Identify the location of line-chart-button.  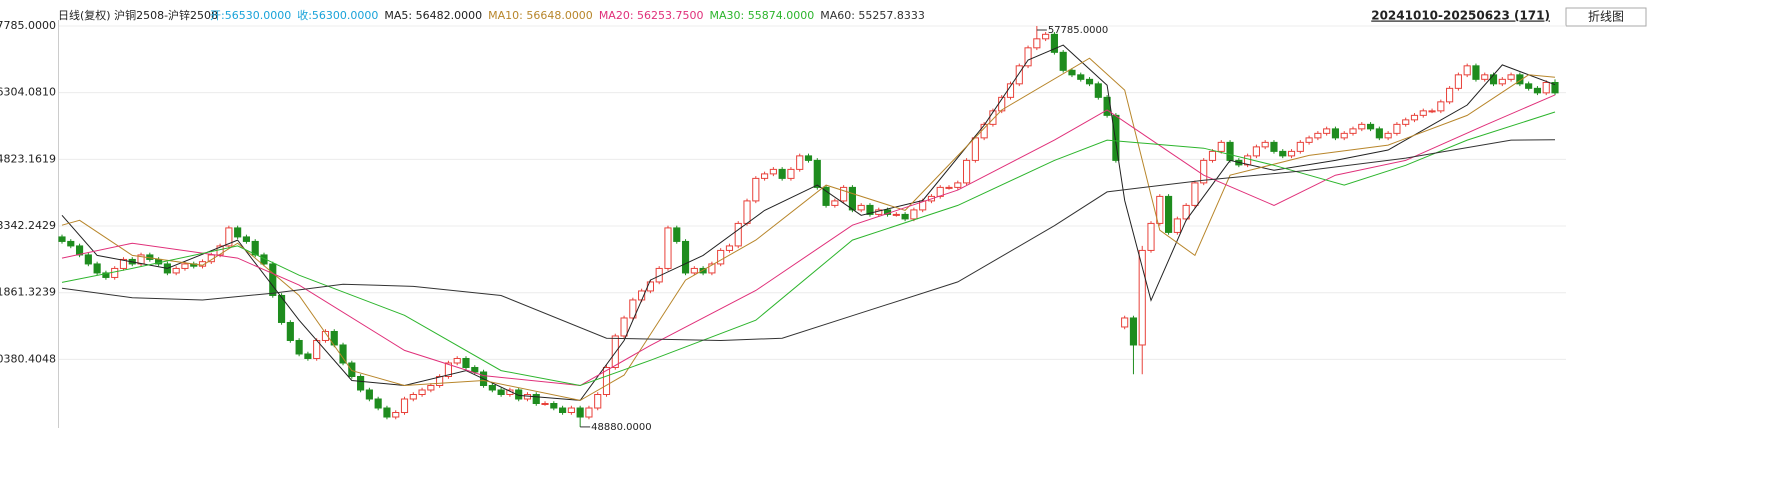
(1606, 17).